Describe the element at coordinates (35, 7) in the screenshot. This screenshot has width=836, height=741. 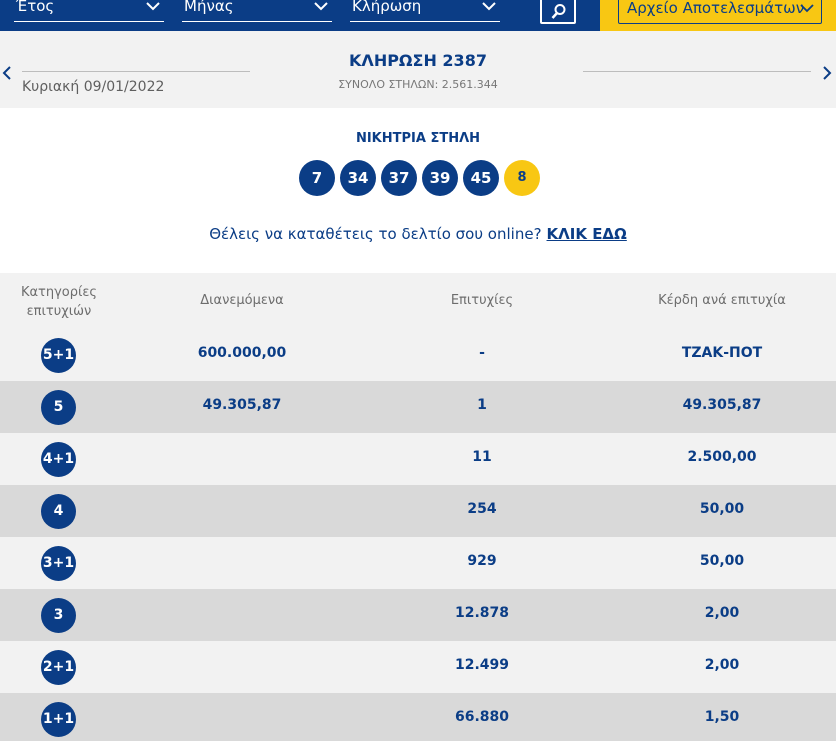
I see `year-dropdown-label: Έτος` at that location.